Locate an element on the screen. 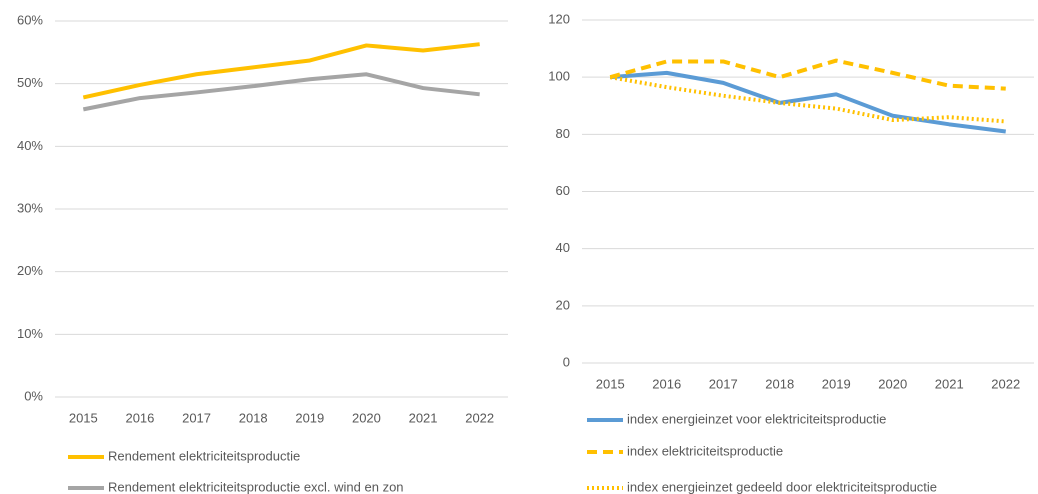  y-tick-label: 40 is located at coordinates (563, 247).